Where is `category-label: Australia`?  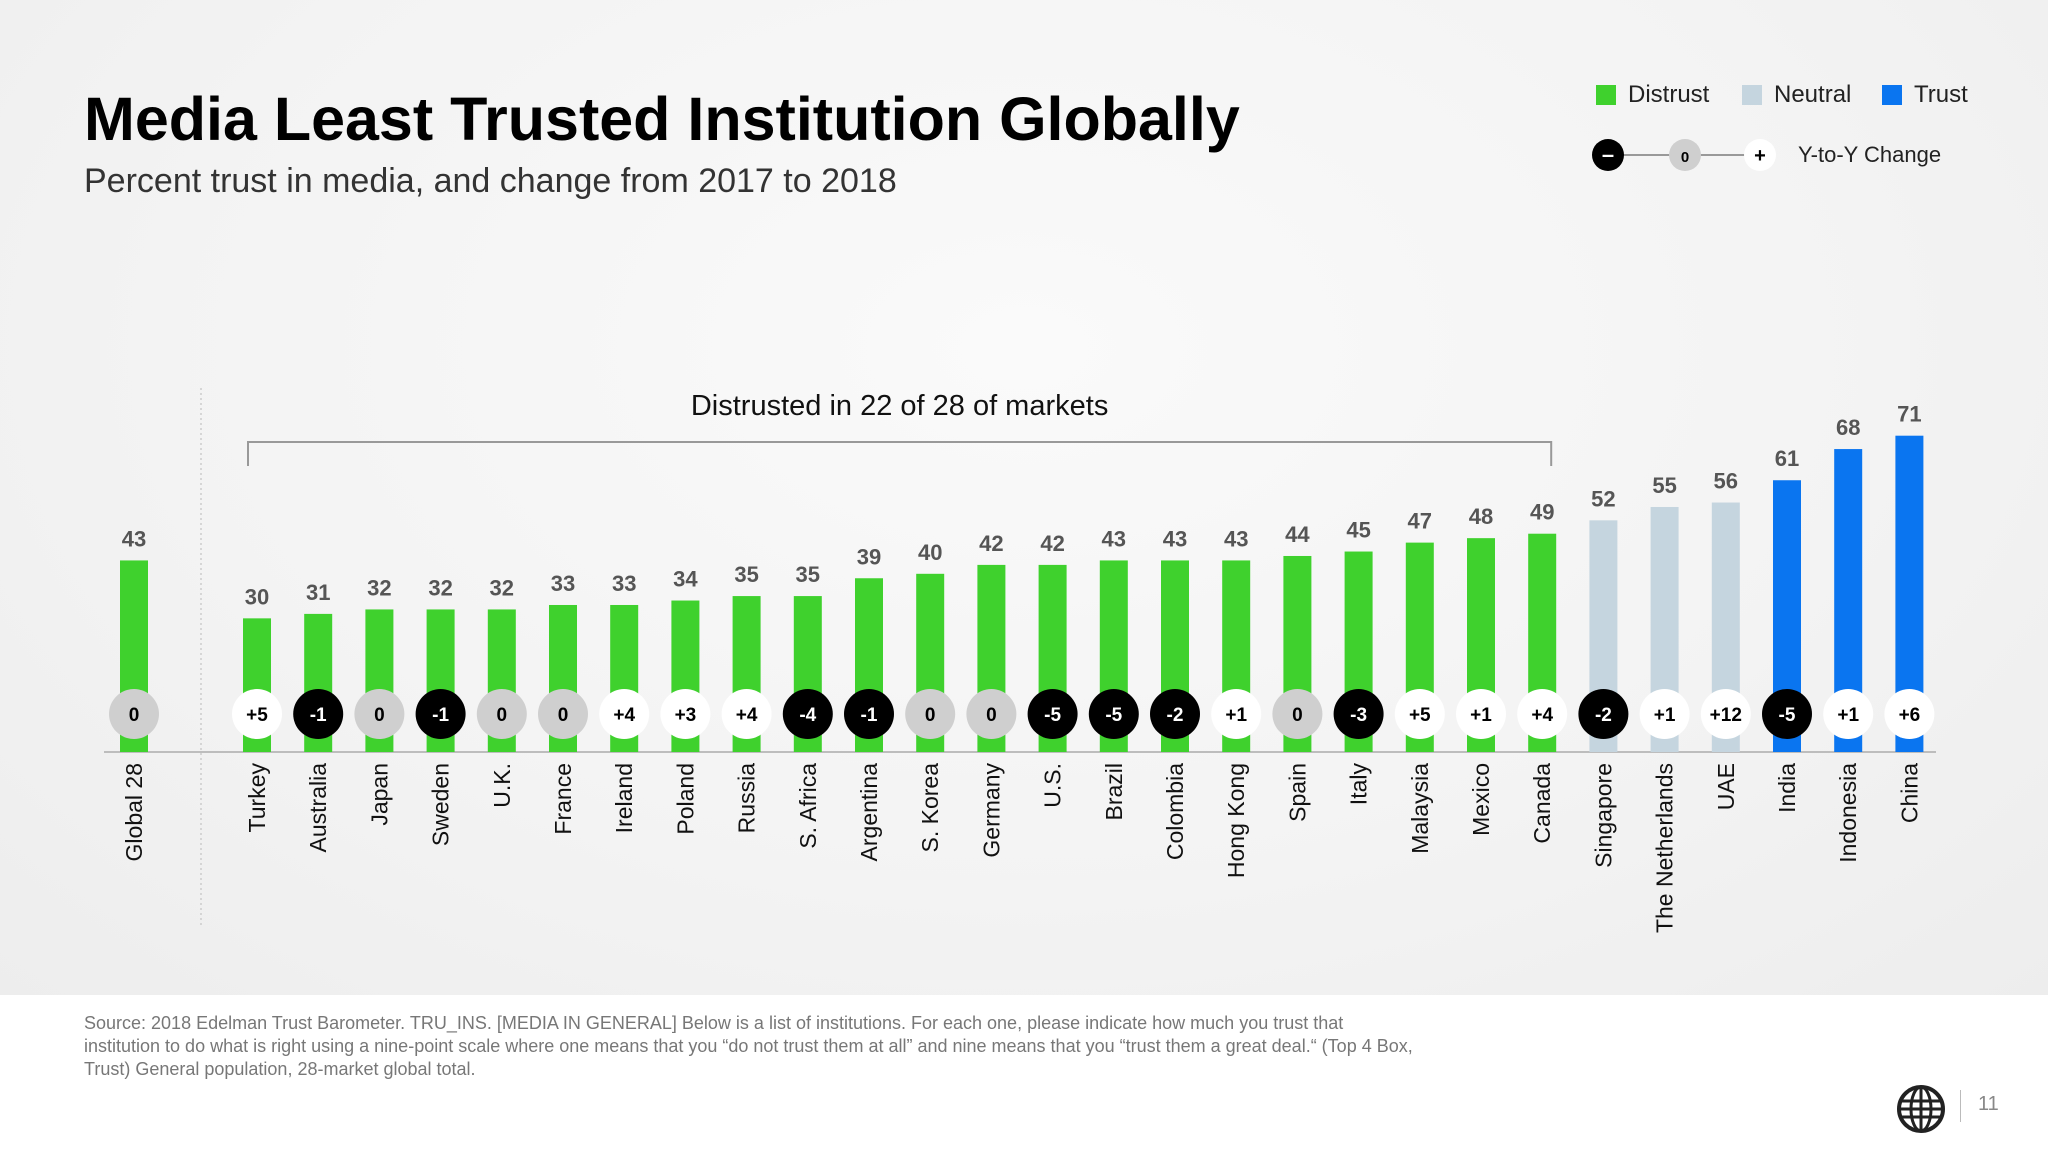 category-label: Australia is located at coordinates (318, 808).